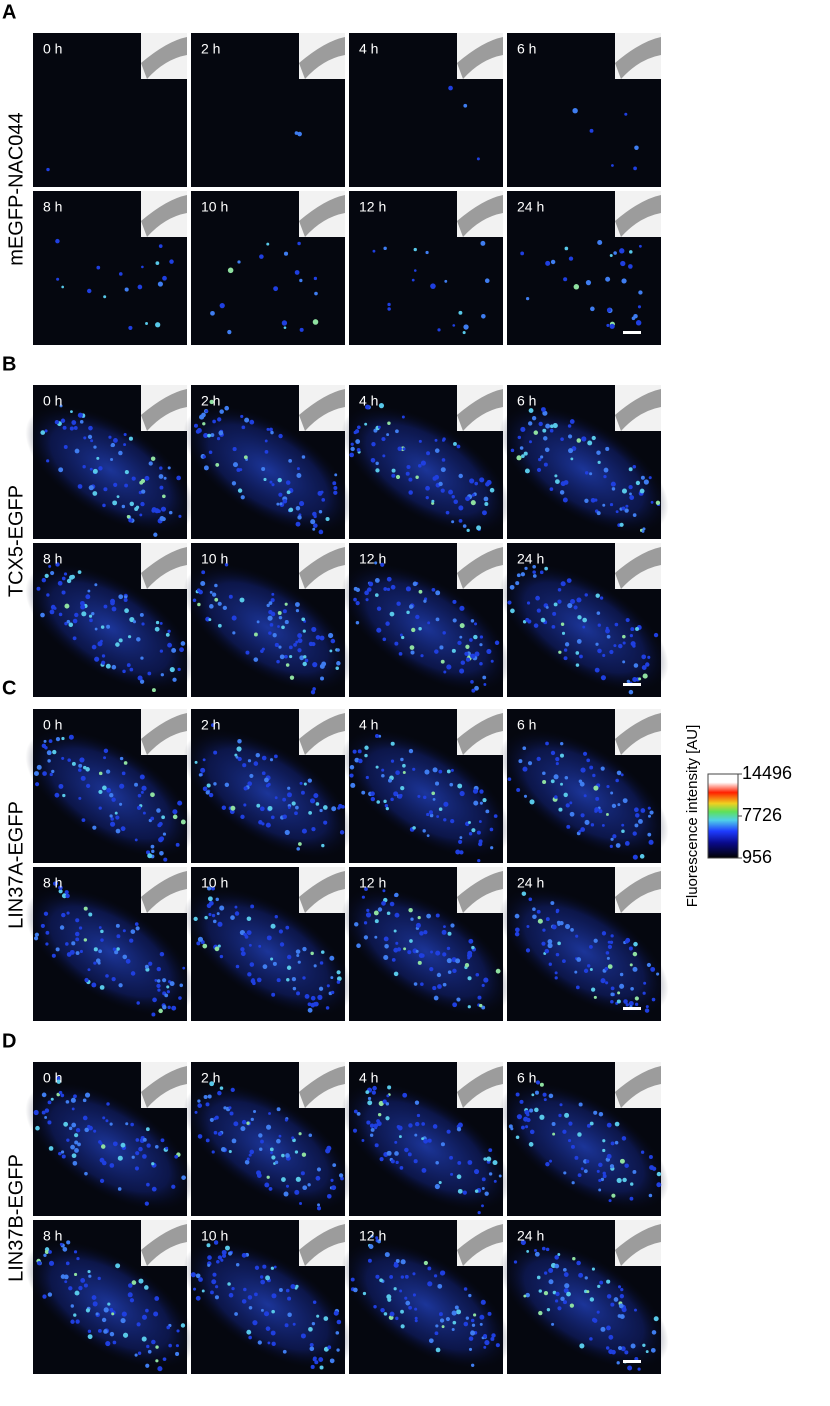 The width and height of the screenshot is (830, 1406). What do you see at coordinates (210, 401) in the screenshot?
I see `time-label: 2 h` at bounding box center [210, 401].